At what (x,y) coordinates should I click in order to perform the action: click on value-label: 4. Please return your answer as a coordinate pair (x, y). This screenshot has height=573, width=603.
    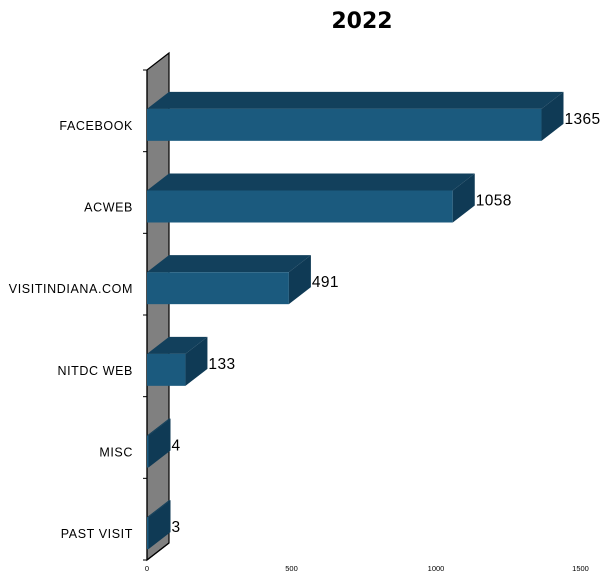
    Looking at the image, I should click on (176, 446).